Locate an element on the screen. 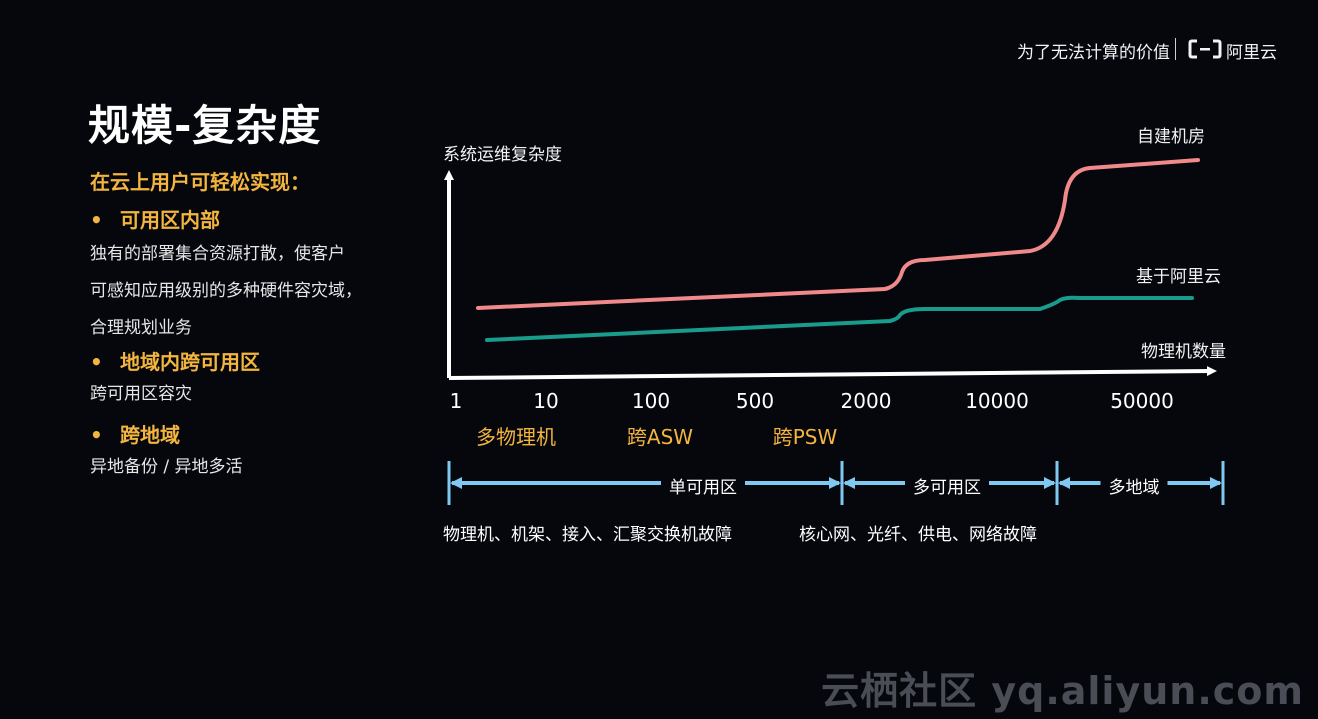 Image resolution: width=1318 pixels, height=719 pixels. bullet-desc-cross-zone: 跨可用区容灾 is located at coordinates (141, 394).